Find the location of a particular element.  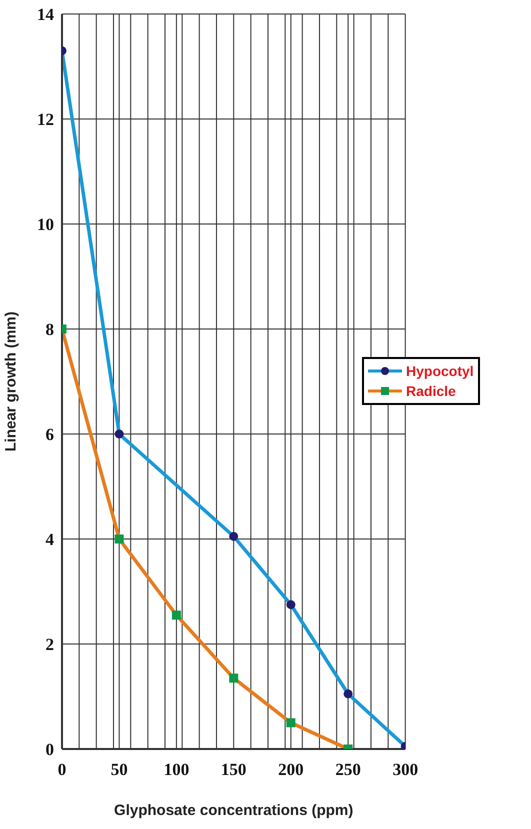

x-tick-label: 300 is located at coordinates (405, 770).